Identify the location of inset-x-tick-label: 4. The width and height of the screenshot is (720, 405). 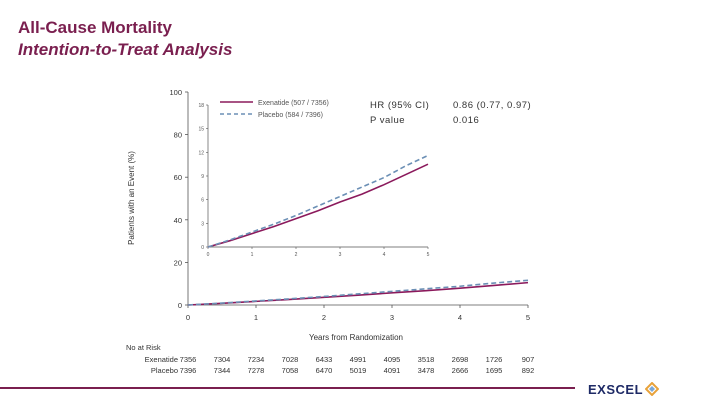
(384, 255).